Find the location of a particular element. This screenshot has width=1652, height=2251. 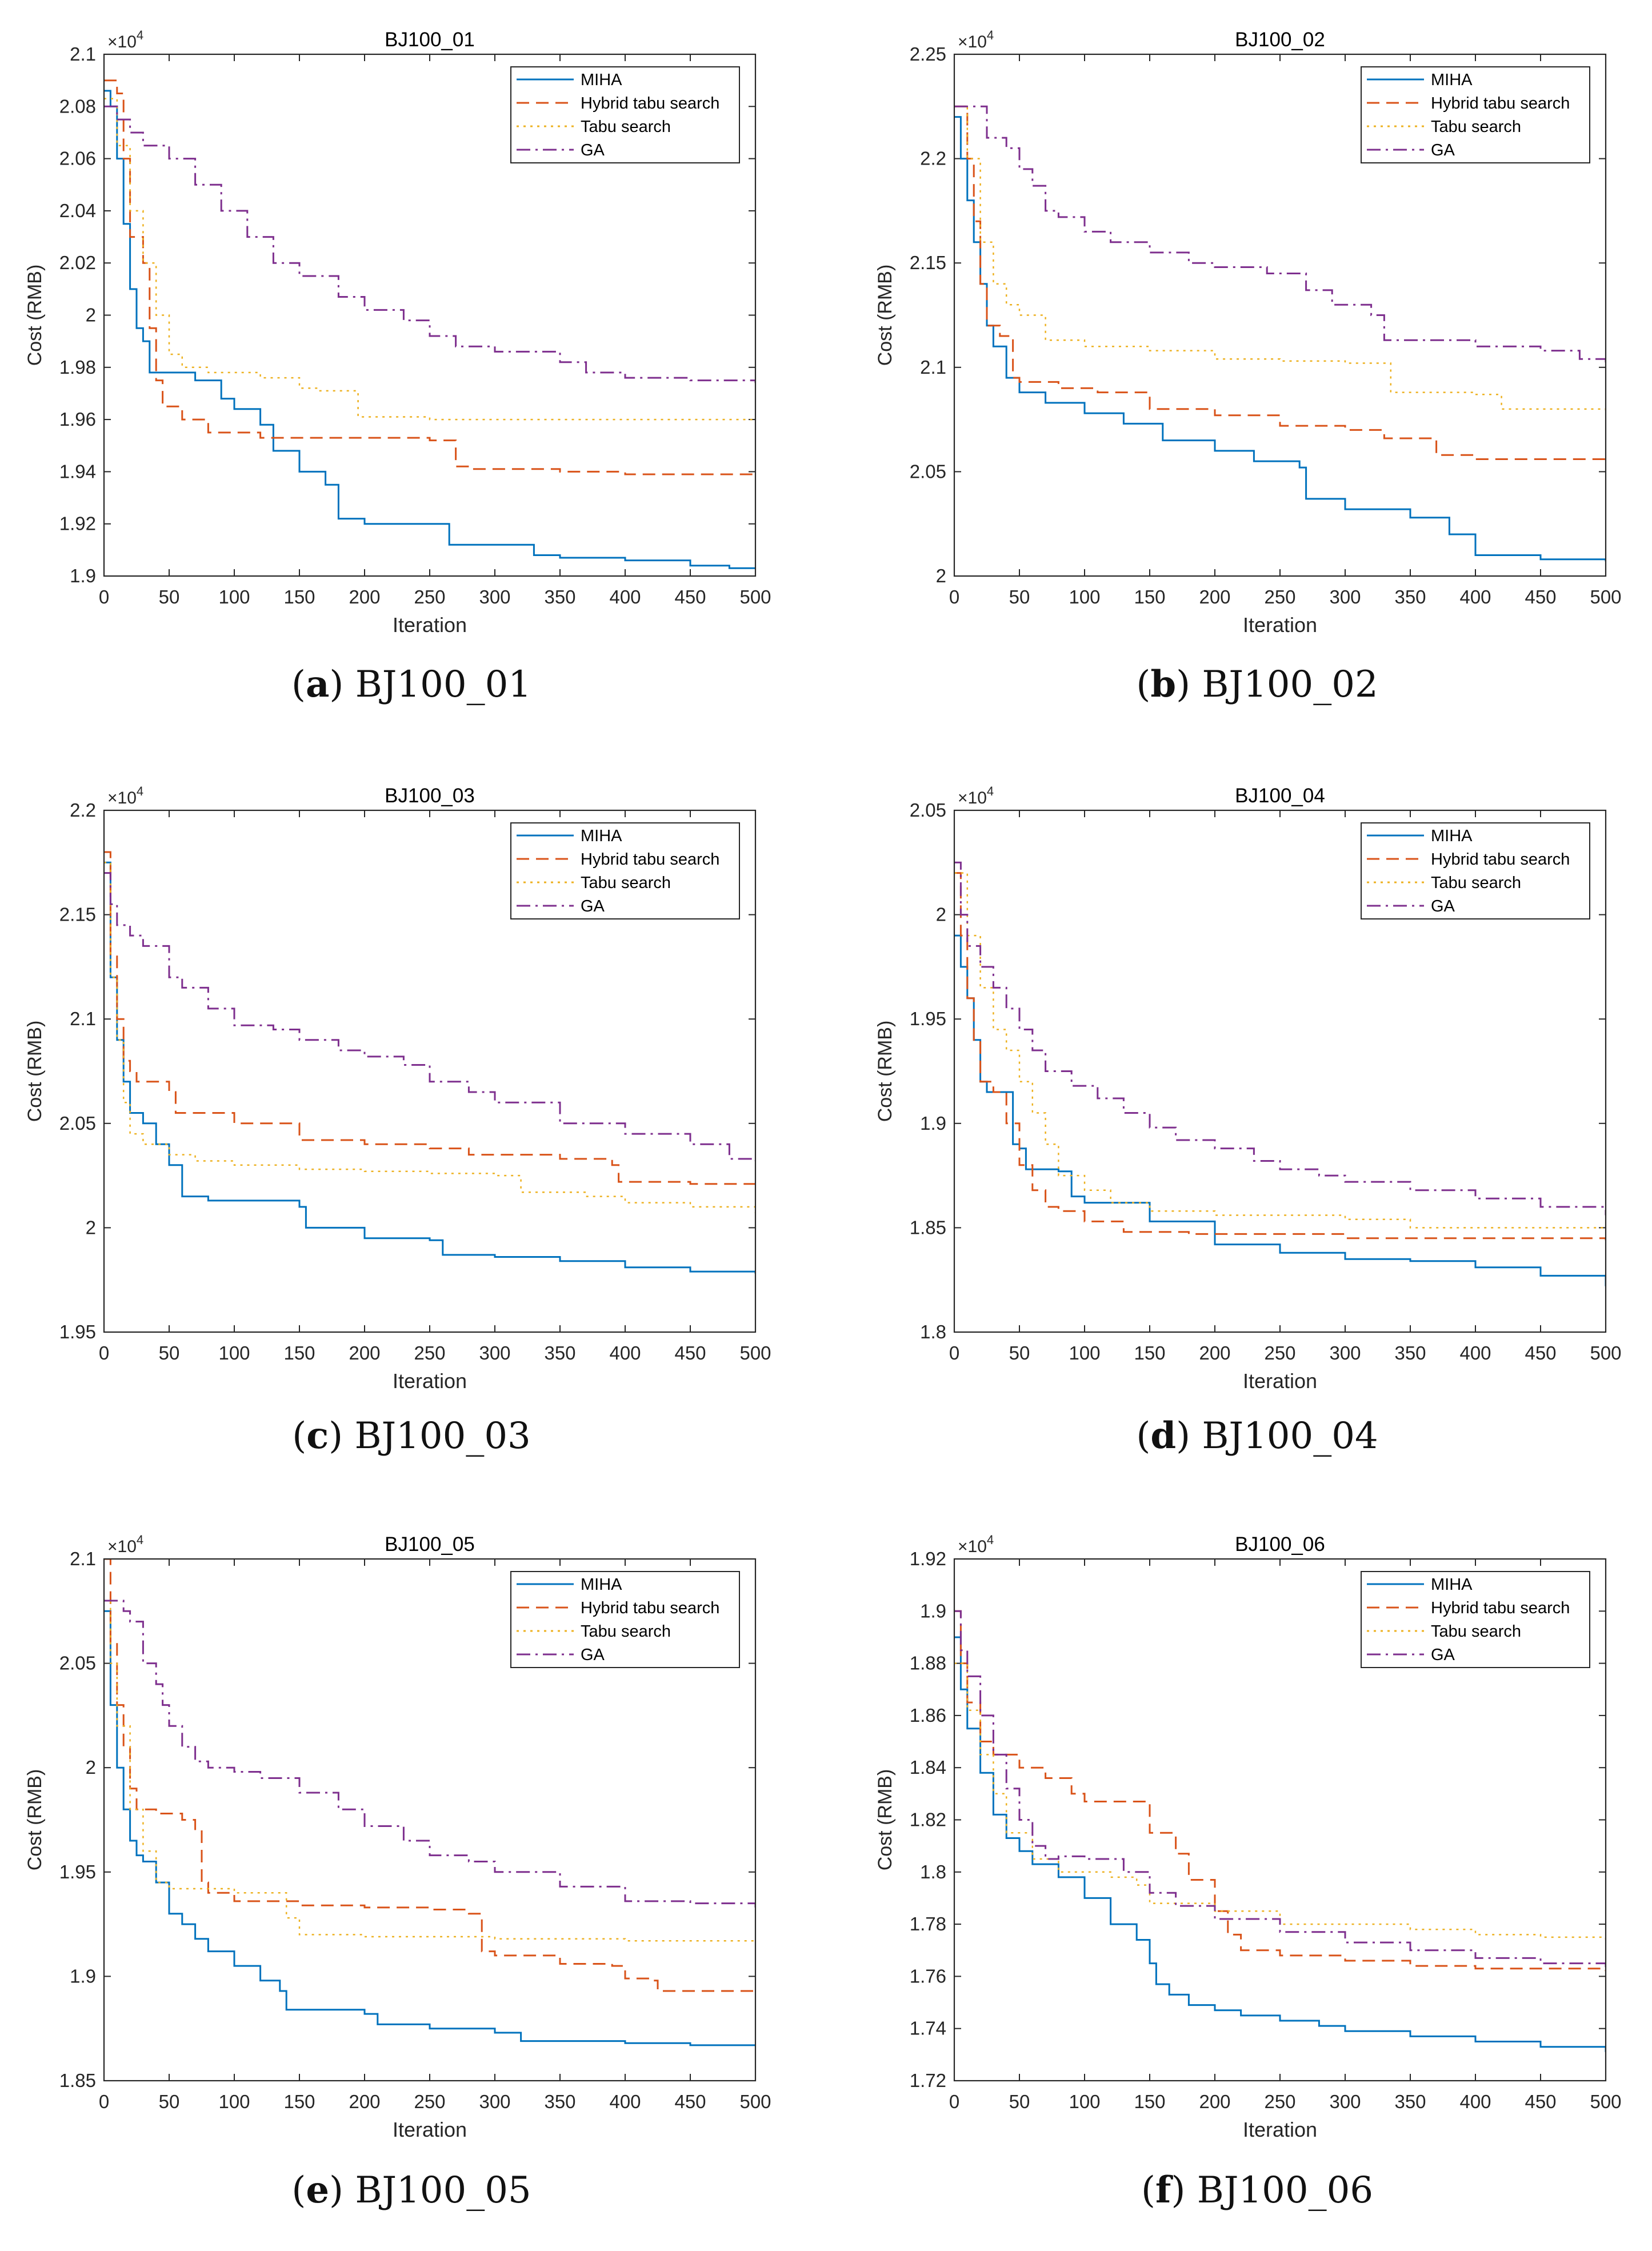

chart-title: BJ100_05 is located at coordinates (430, 1544).